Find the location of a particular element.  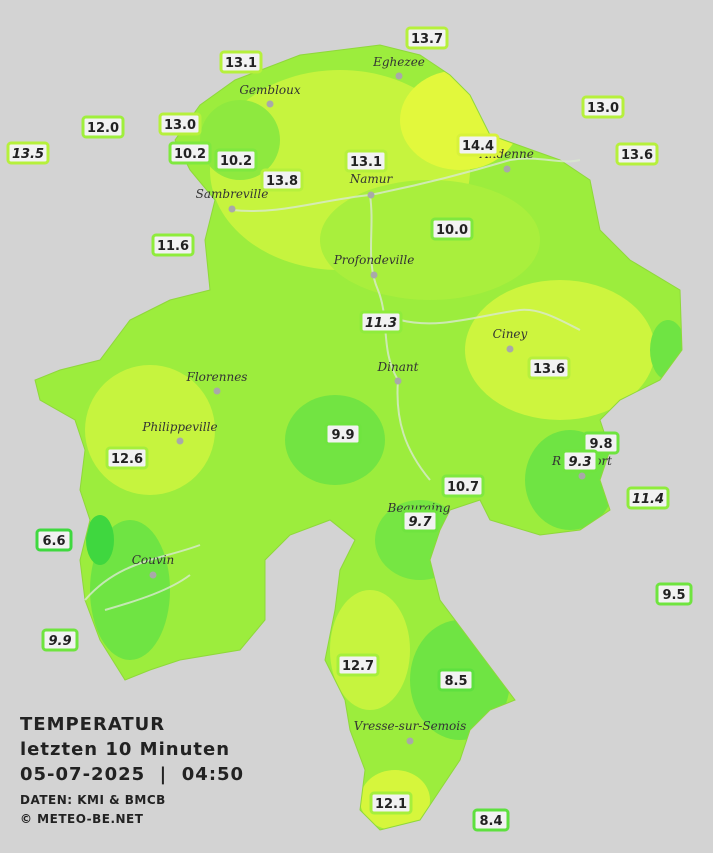

station-value: 10.7 is located at coordinates (463, 487).